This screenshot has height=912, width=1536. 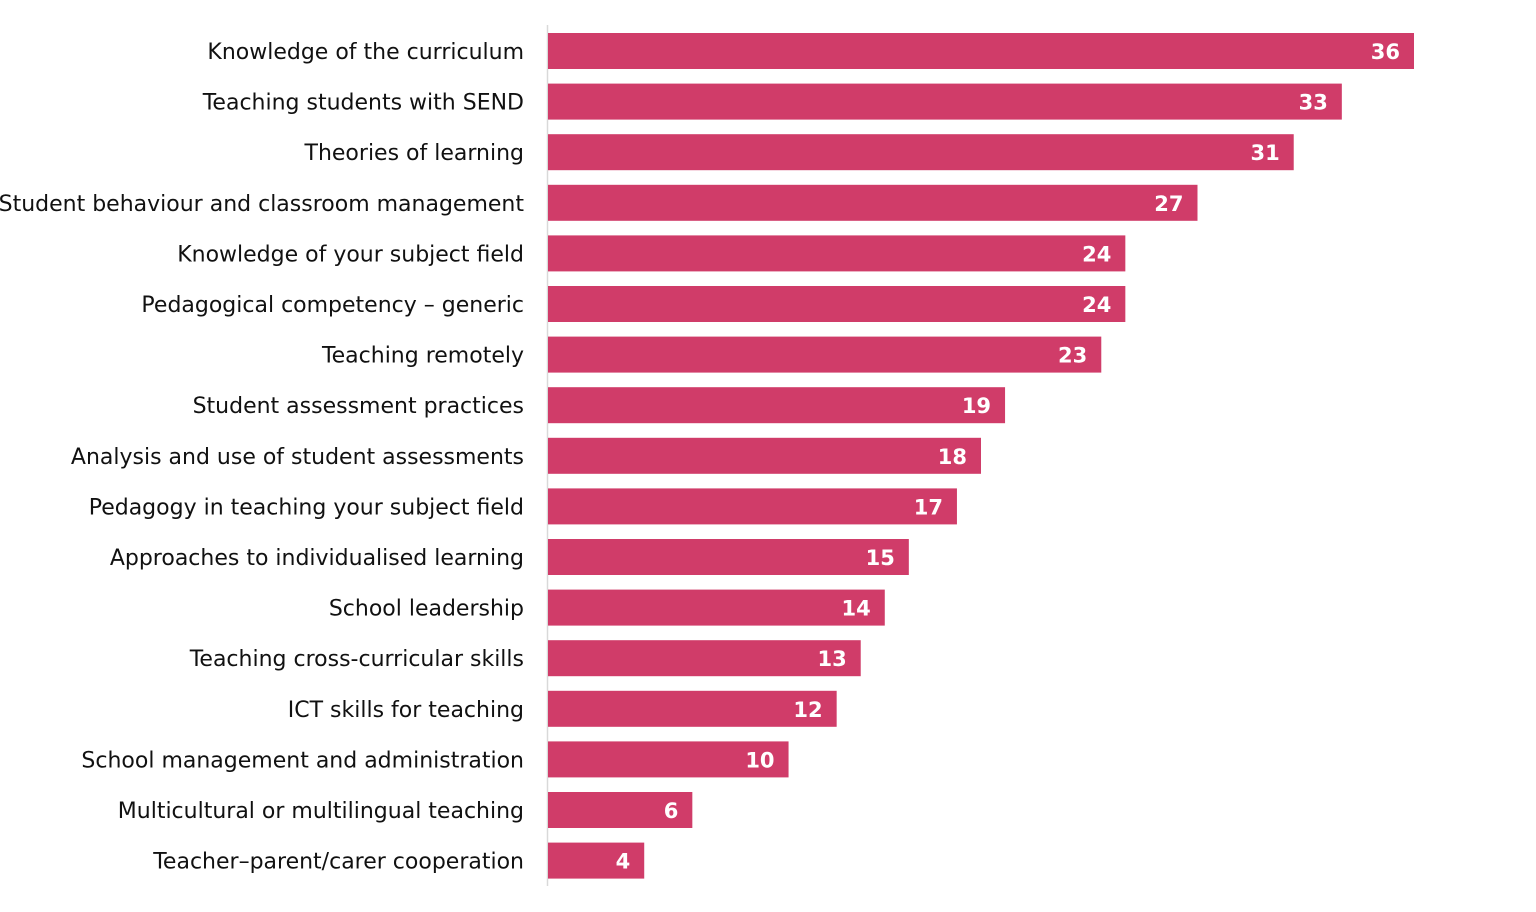 I want to click on data-label: 33, so click(x=1313, y=103).